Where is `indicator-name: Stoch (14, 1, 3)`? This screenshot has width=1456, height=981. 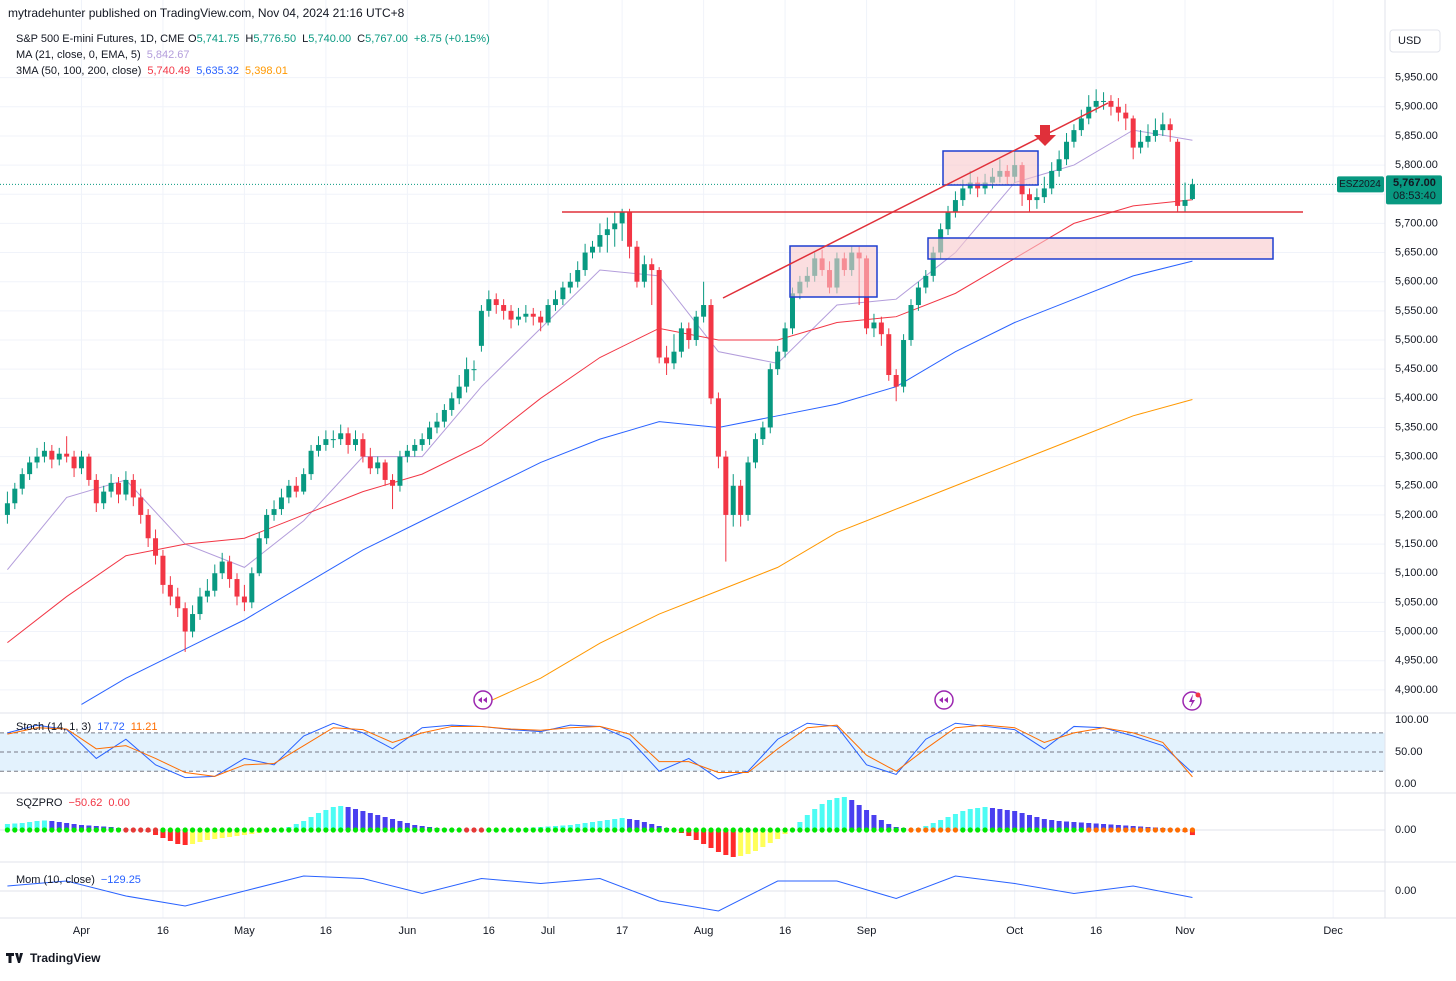
indicator-name: Stoch (14, 1, 3) is located at coordinates (53, 727).